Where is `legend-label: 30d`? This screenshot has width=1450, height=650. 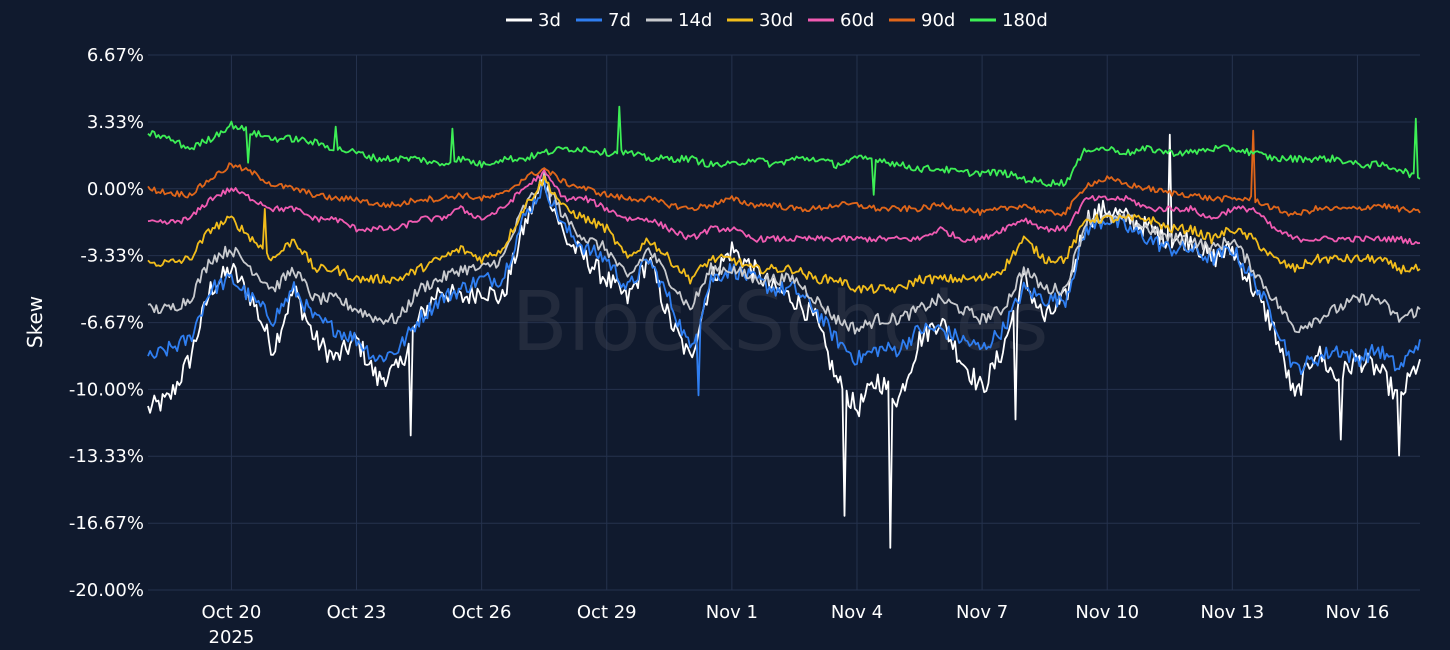 legend-label: 30d is located at coordinates (776, 20).